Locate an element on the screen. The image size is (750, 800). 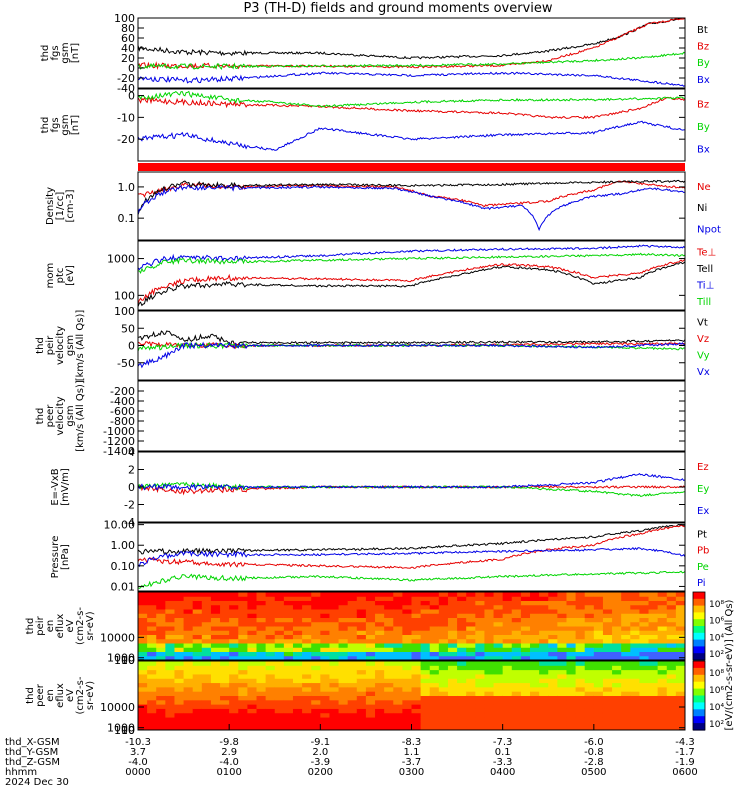
colorbar-cell is located at coordinates (699, 683).